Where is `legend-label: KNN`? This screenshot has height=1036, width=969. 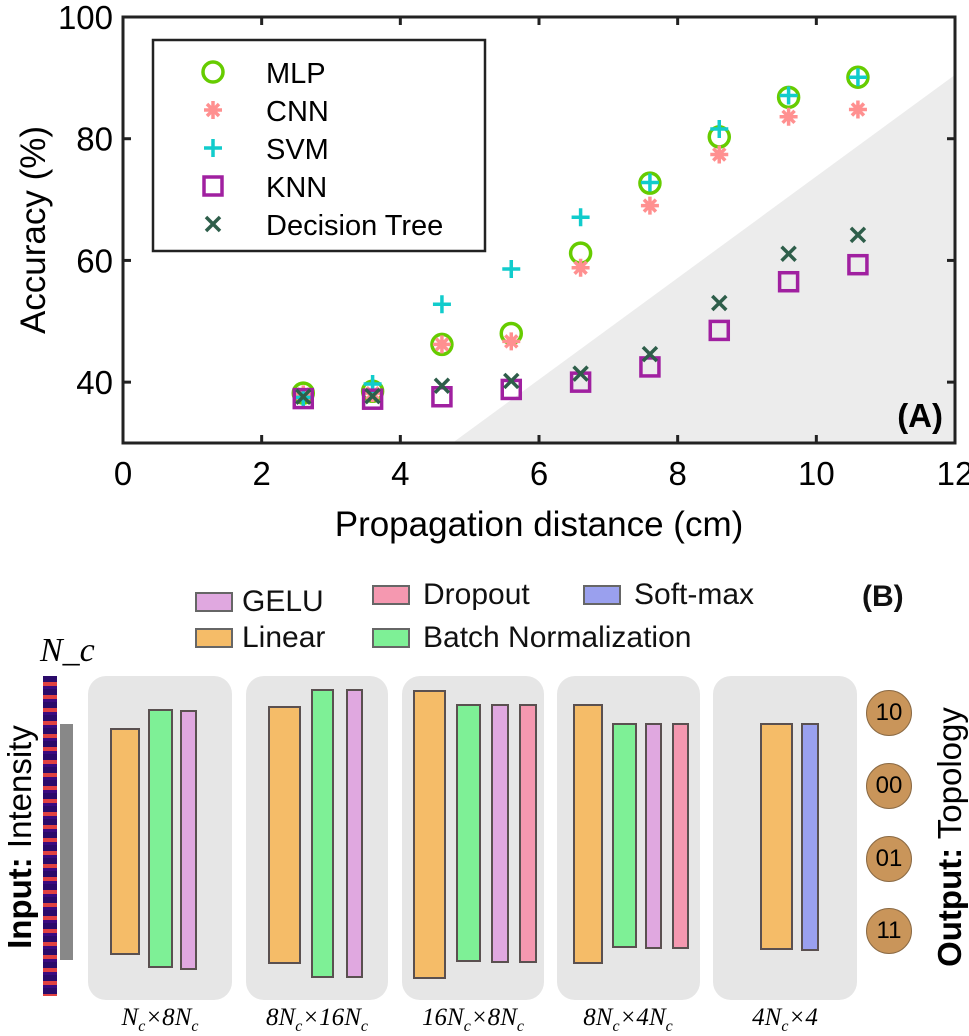 legend-label: KNN is located at coordinates (296, 188).